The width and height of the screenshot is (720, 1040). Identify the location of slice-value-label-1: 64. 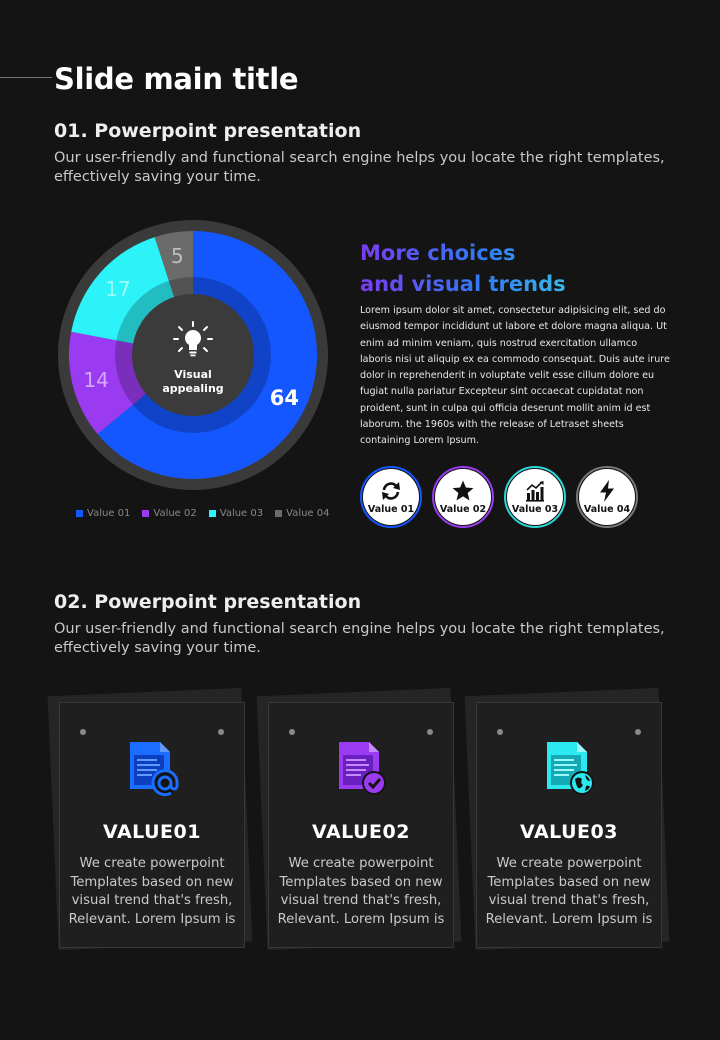
(284, 398).